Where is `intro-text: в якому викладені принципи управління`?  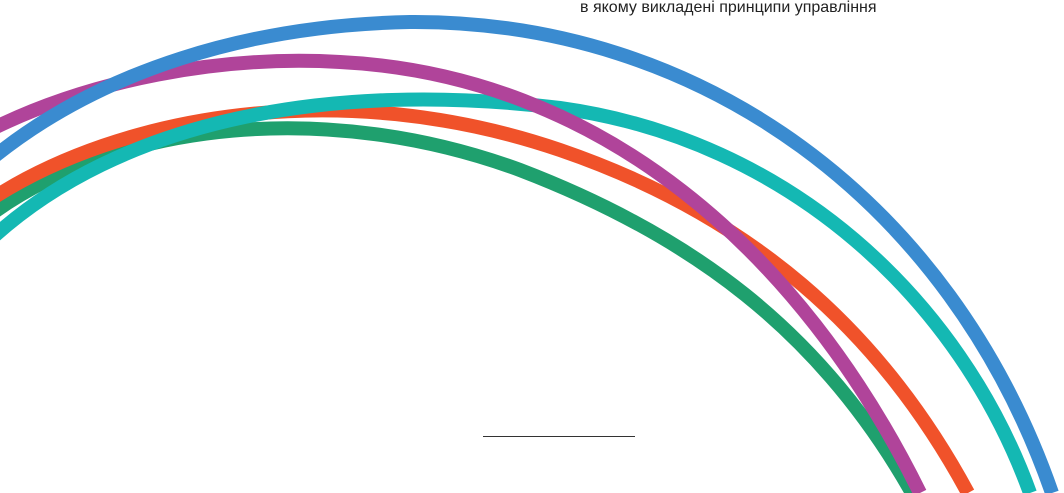 intro-text: в якому викладені принципи управління is located at coordinates (728, 8).